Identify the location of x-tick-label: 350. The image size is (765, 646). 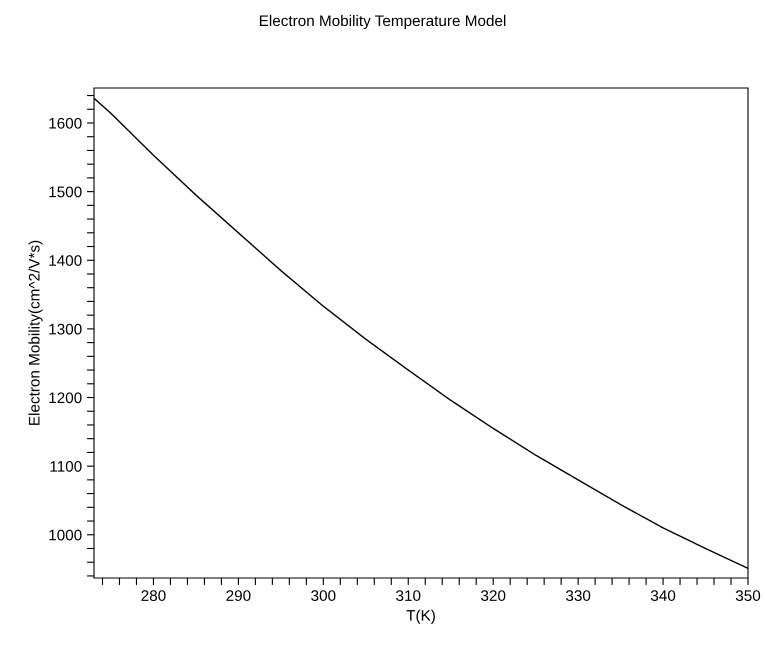
(748, 596).